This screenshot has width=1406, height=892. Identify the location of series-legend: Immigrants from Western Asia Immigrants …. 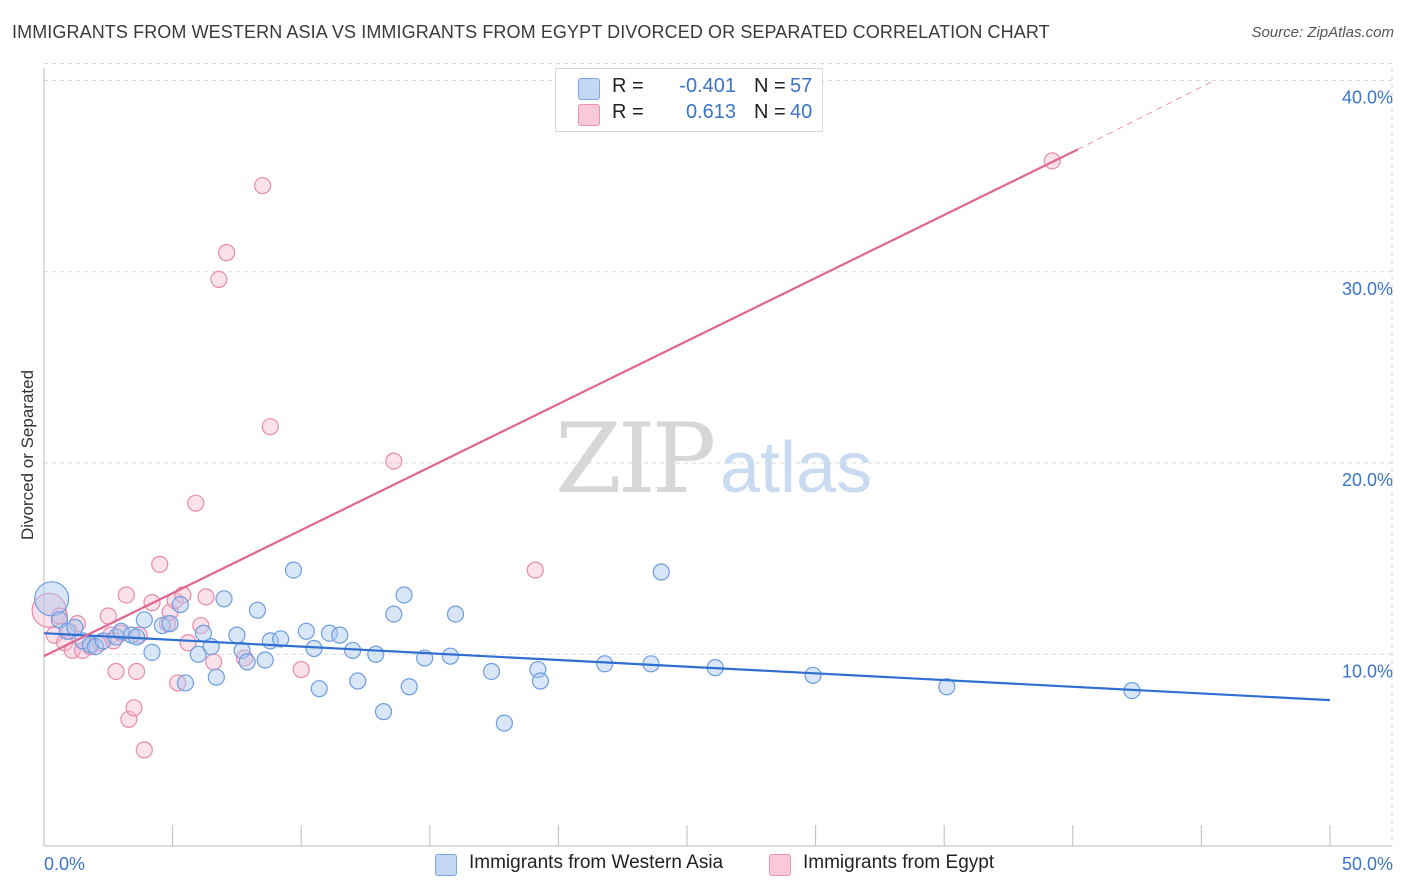
(703, 865).